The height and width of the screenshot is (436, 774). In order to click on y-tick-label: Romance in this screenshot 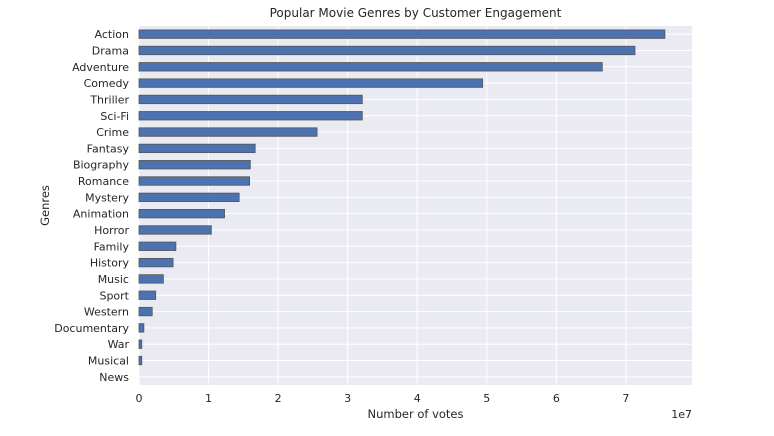, I will do `click(103, 181)`.